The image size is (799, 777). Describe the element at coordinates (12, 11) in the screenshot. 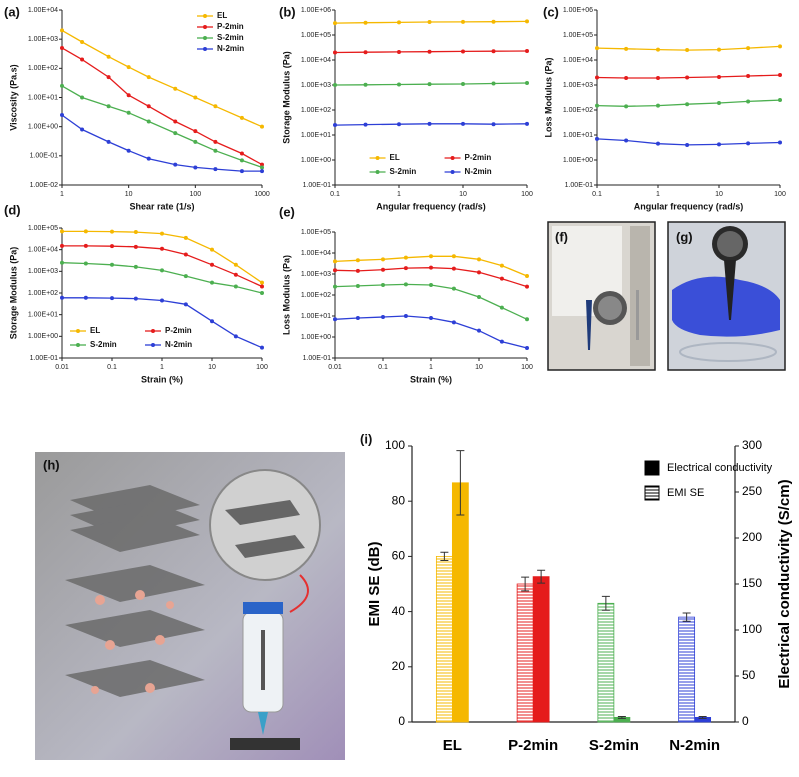

I see `panel-label: (a)` at that location.